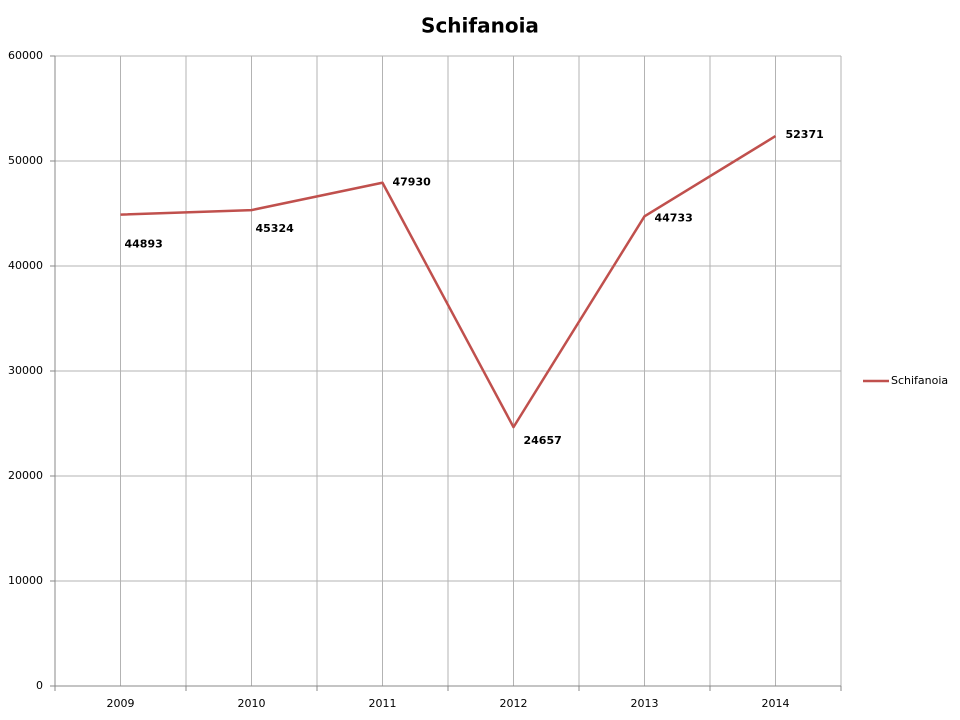 This screenshot has width=960, height=720. What do you see at coordinates (252, 703) in the screenshot?
I see `x-tick-label: 2010` at bounding box center [252, 703].